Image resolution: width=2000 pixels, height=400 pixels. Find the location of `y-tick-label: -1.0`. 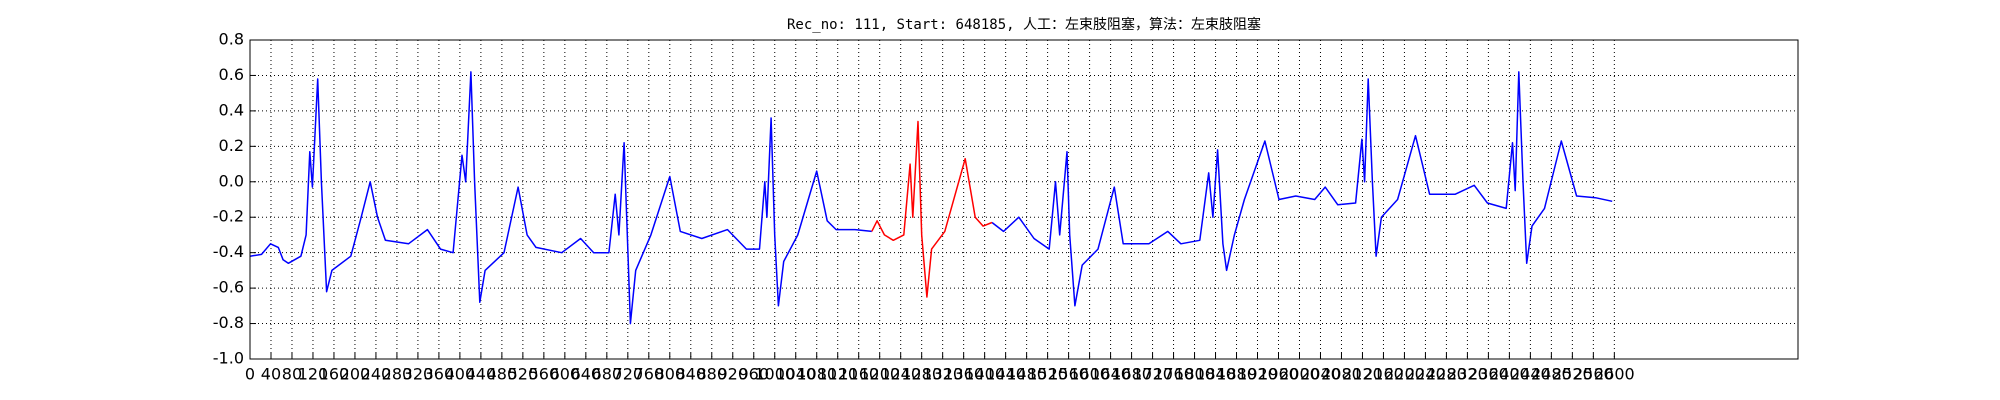

y-tick-label: -1.0 is located at coordinates (228, 358).